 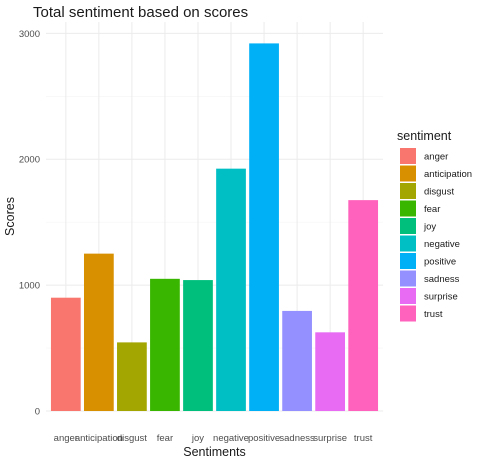 What do you see at coordinates (29, 286) in the screenshot?
I see `y-tick-label: 1000` at bounding box center [29, 286].